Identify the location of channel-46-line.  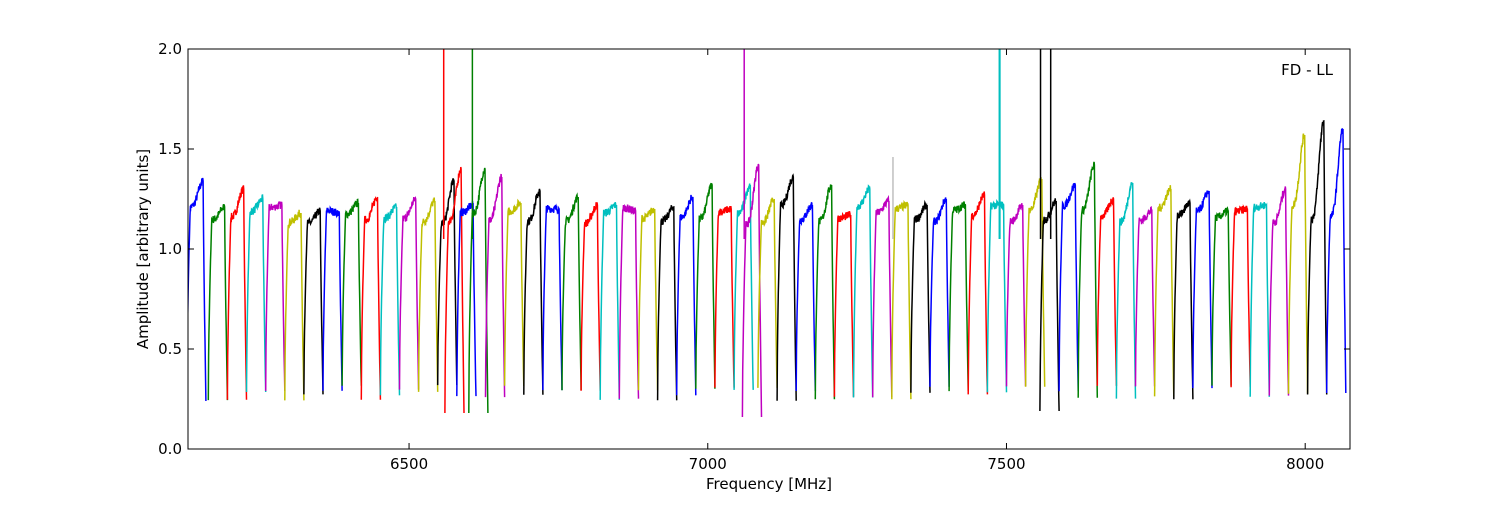
(1035, 281).